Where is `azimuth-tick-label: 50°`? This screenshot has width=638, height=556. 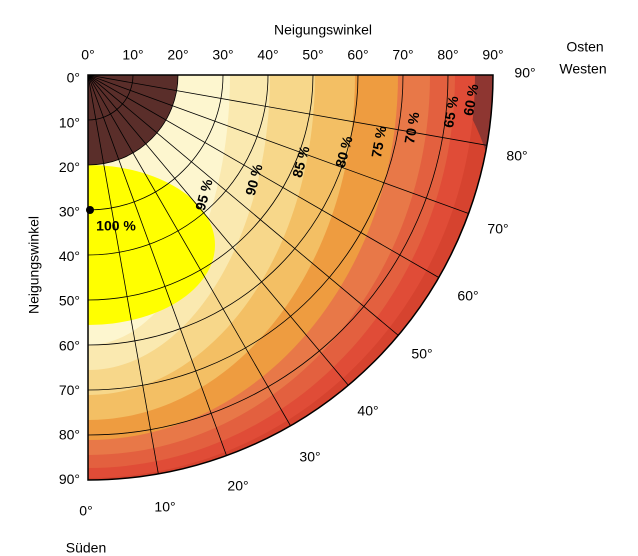 azimuth-tick-label: 50° is located at coordinates (421, 354).